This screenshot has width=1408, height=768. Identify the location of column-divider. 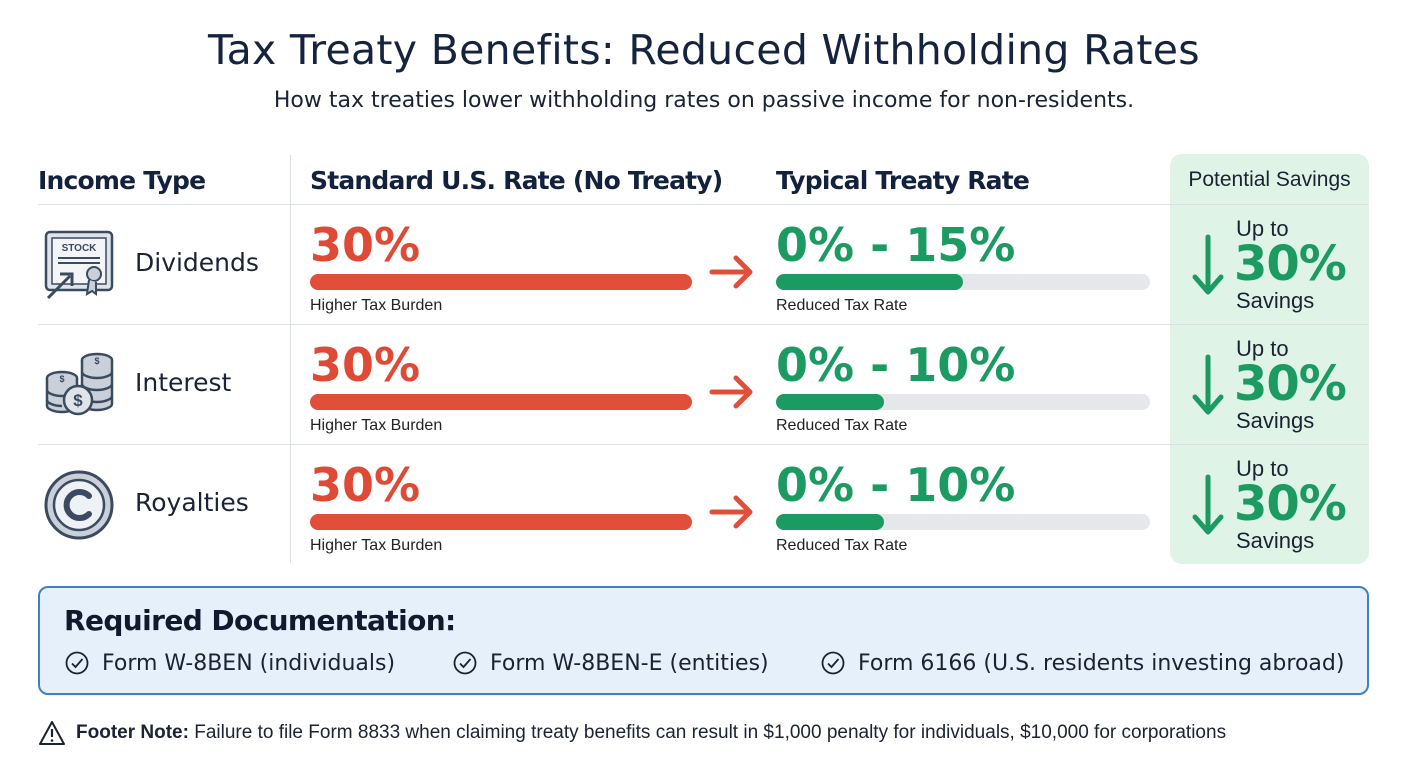
(290, 359).